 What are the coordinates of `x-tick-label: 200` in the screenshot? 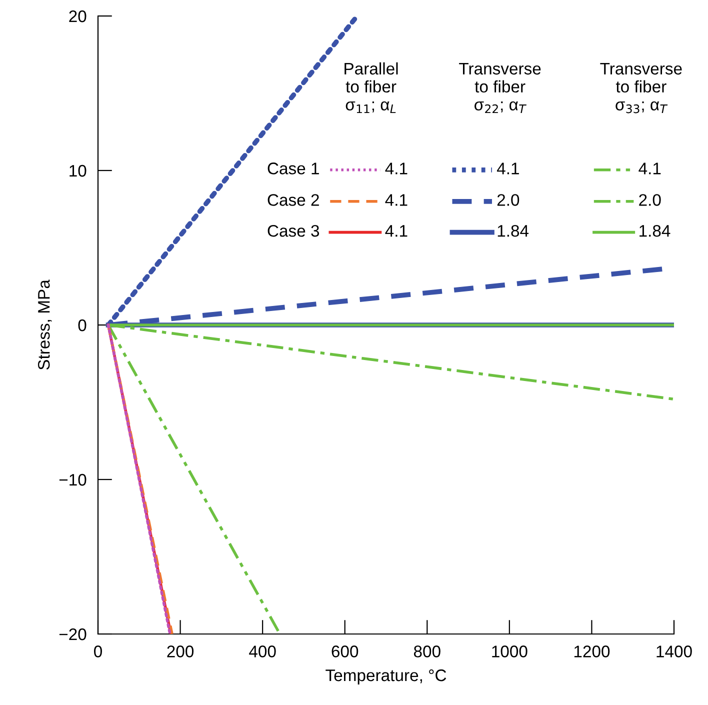 It's located at (180, 652).